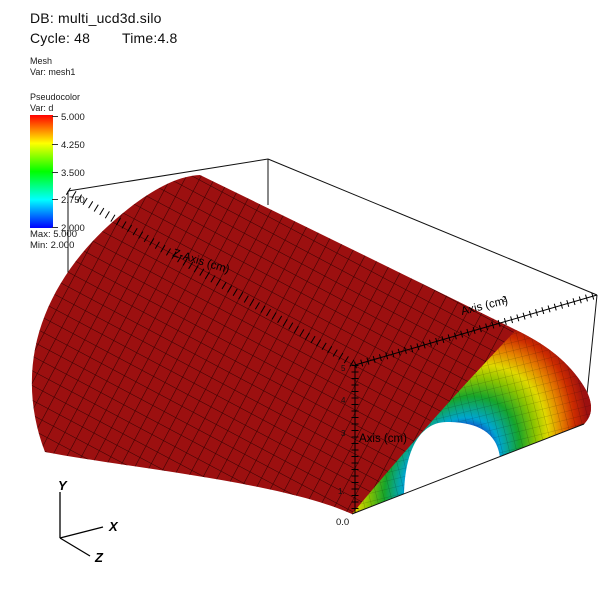 The image size is (600, 600). I want to click on cycle-label: Cycle: 48, so click(60, 38).